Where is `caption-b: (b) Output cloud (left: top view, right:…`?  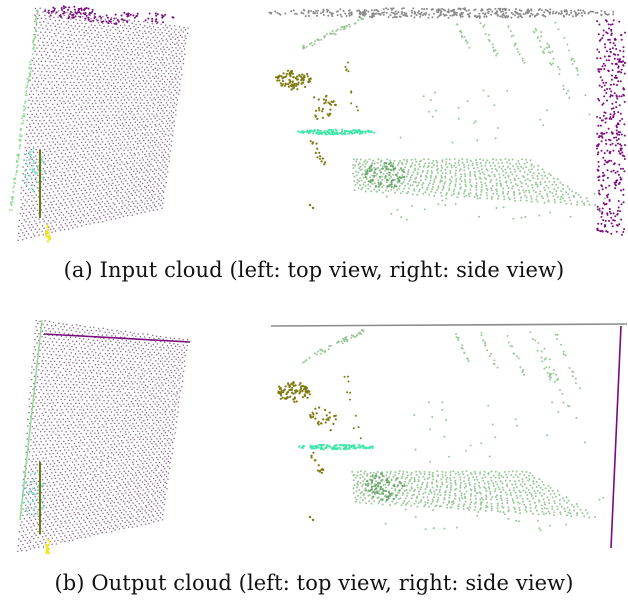 caption-b: (b) Output cloud (left: top view, right:… is located at coordinates (314, 583).